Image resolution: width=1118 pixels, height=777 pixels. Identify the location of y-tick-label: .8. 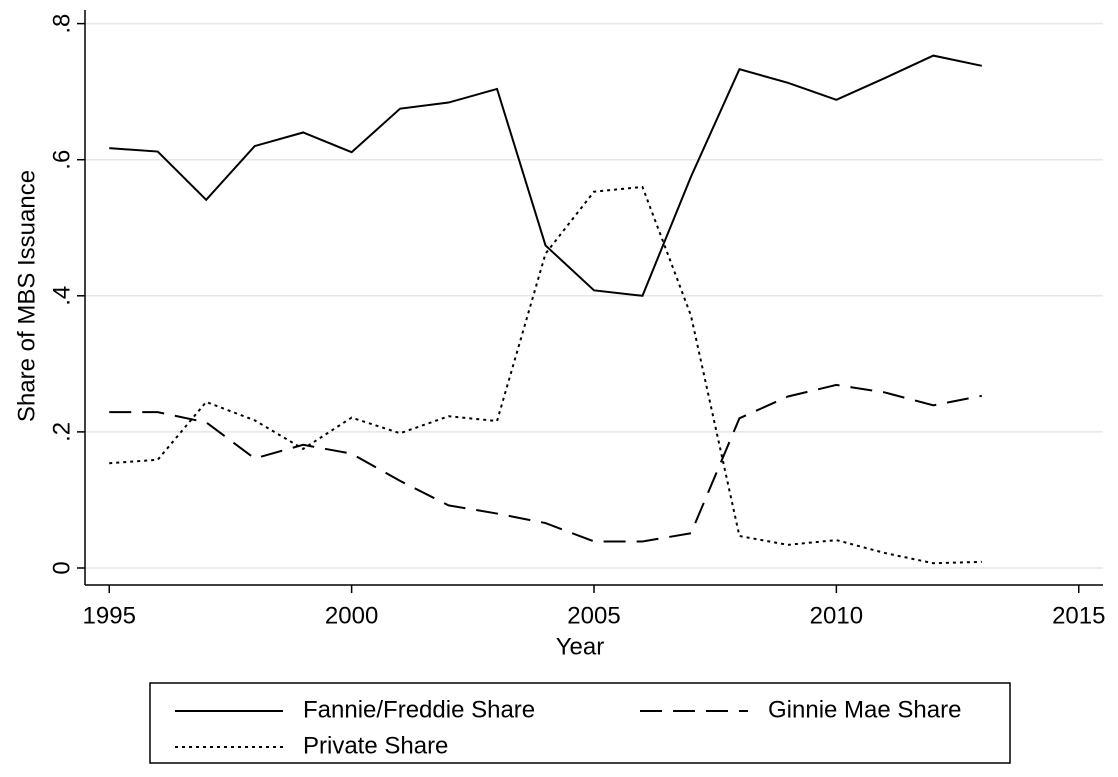
(61, 24).